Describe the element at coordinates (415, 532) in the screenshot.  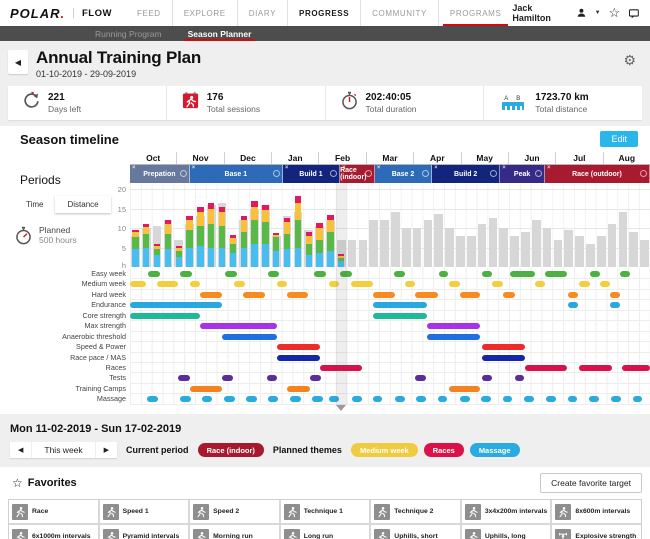
I see `favorite-uphills-short: Uphills, short` at that location.